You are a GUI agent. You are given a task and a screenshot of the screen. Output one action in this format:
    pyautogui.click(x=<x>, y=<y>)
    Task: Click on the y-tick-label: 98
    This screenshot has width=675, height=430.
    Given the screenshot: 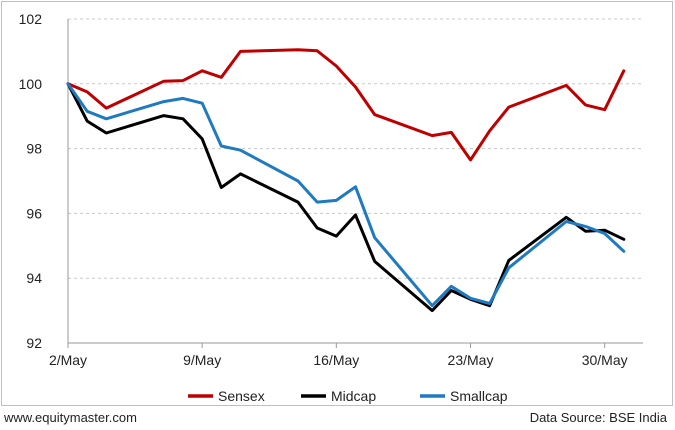 What is the action you would take?
    pyautogui.click(x=34, y=149)
    